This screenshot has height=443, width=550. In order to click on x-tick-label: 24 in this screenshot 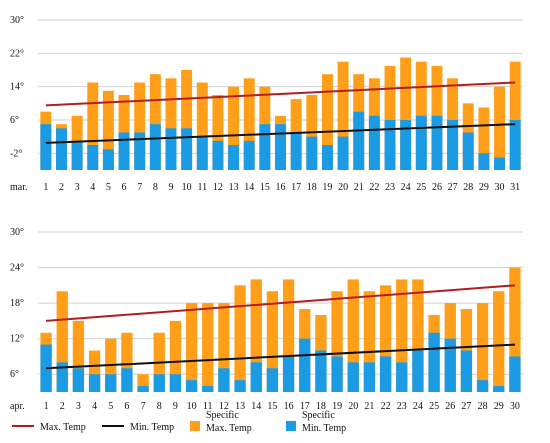, I will do `click(418, 406)`.